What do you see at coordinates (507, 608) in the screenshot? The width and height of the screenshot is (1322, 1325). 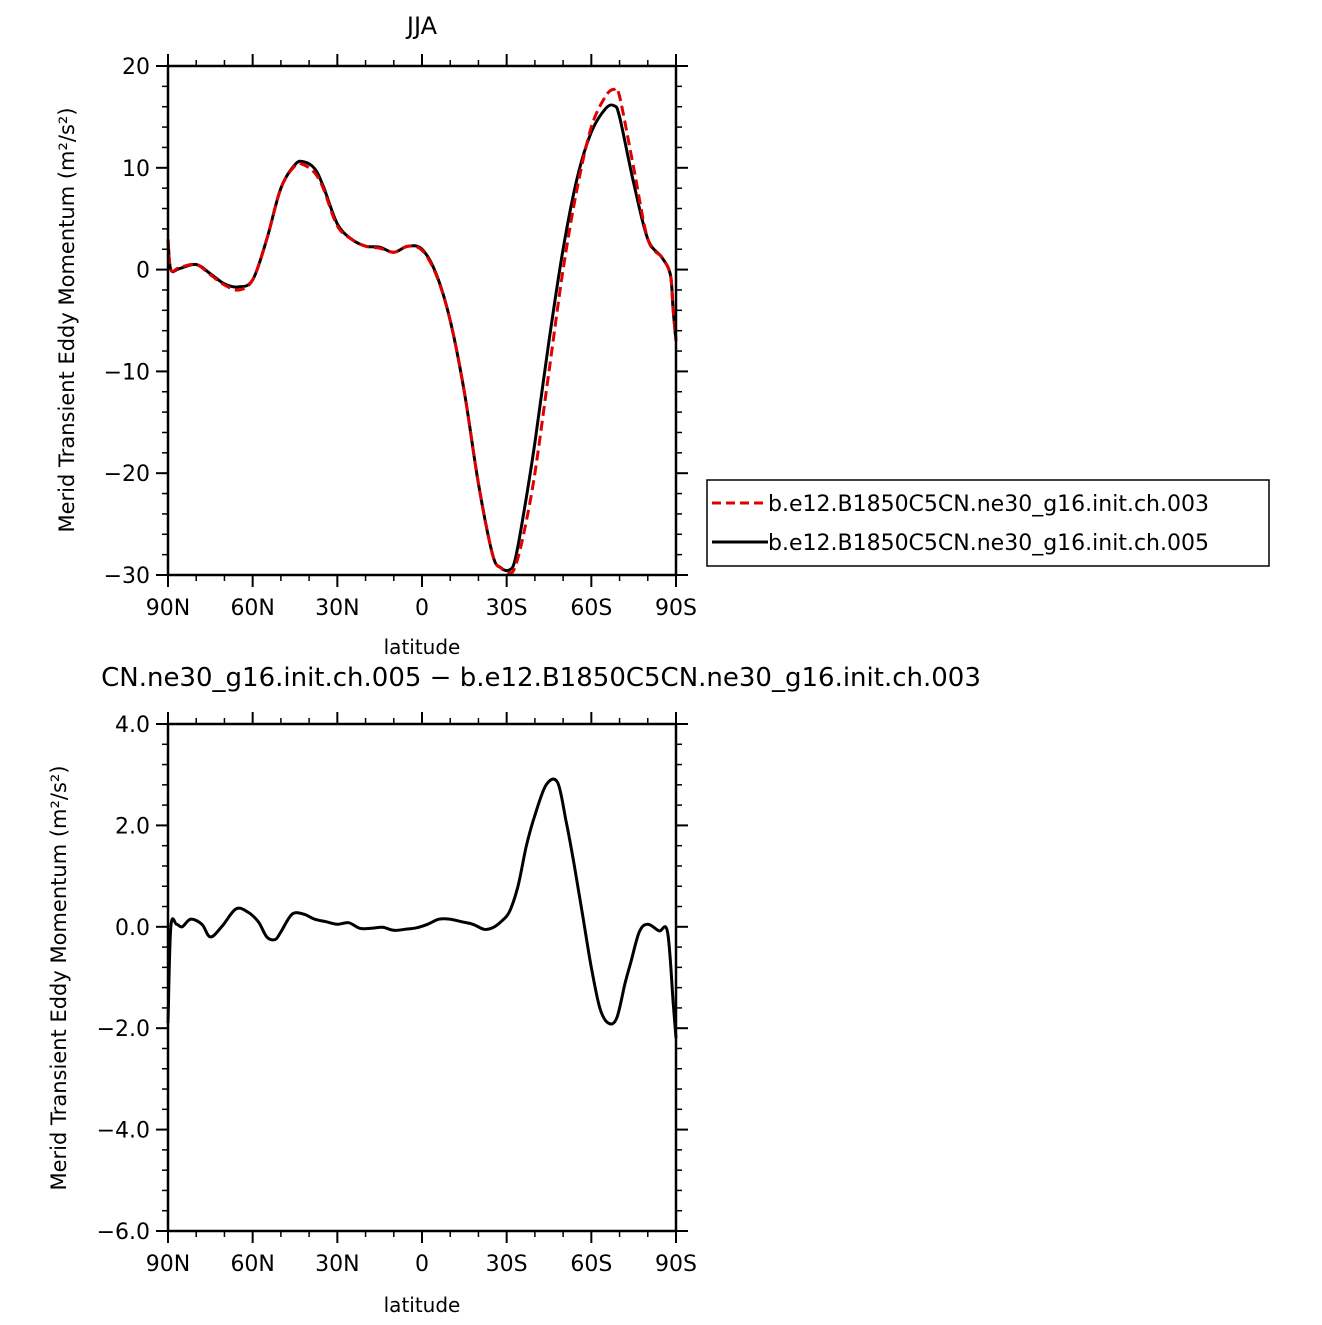 I see `top-x-tick-label: 30S` at bounding box center [507, 608].